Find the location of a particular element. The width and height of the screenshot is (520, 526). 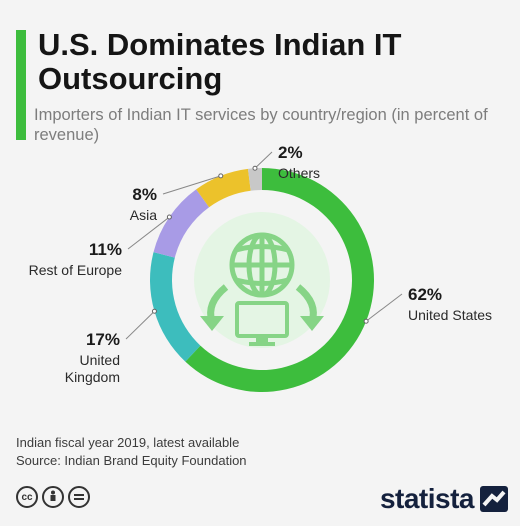

slice-name-label: Asia is located at coordinates (143, 215).